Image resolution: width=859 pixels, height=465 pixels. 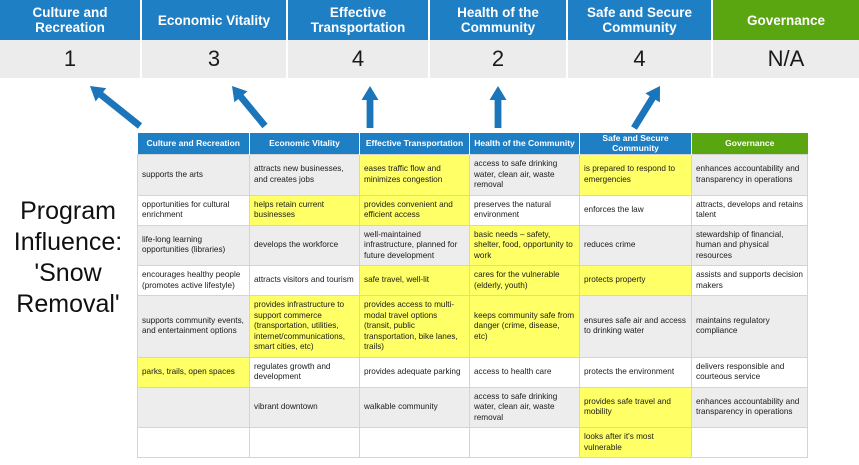 What do you see at coordinates (749, 210) in the screenshot?
I see `matrix-cell: attracts, develops and retains talent` at bounding box center [749, 210].